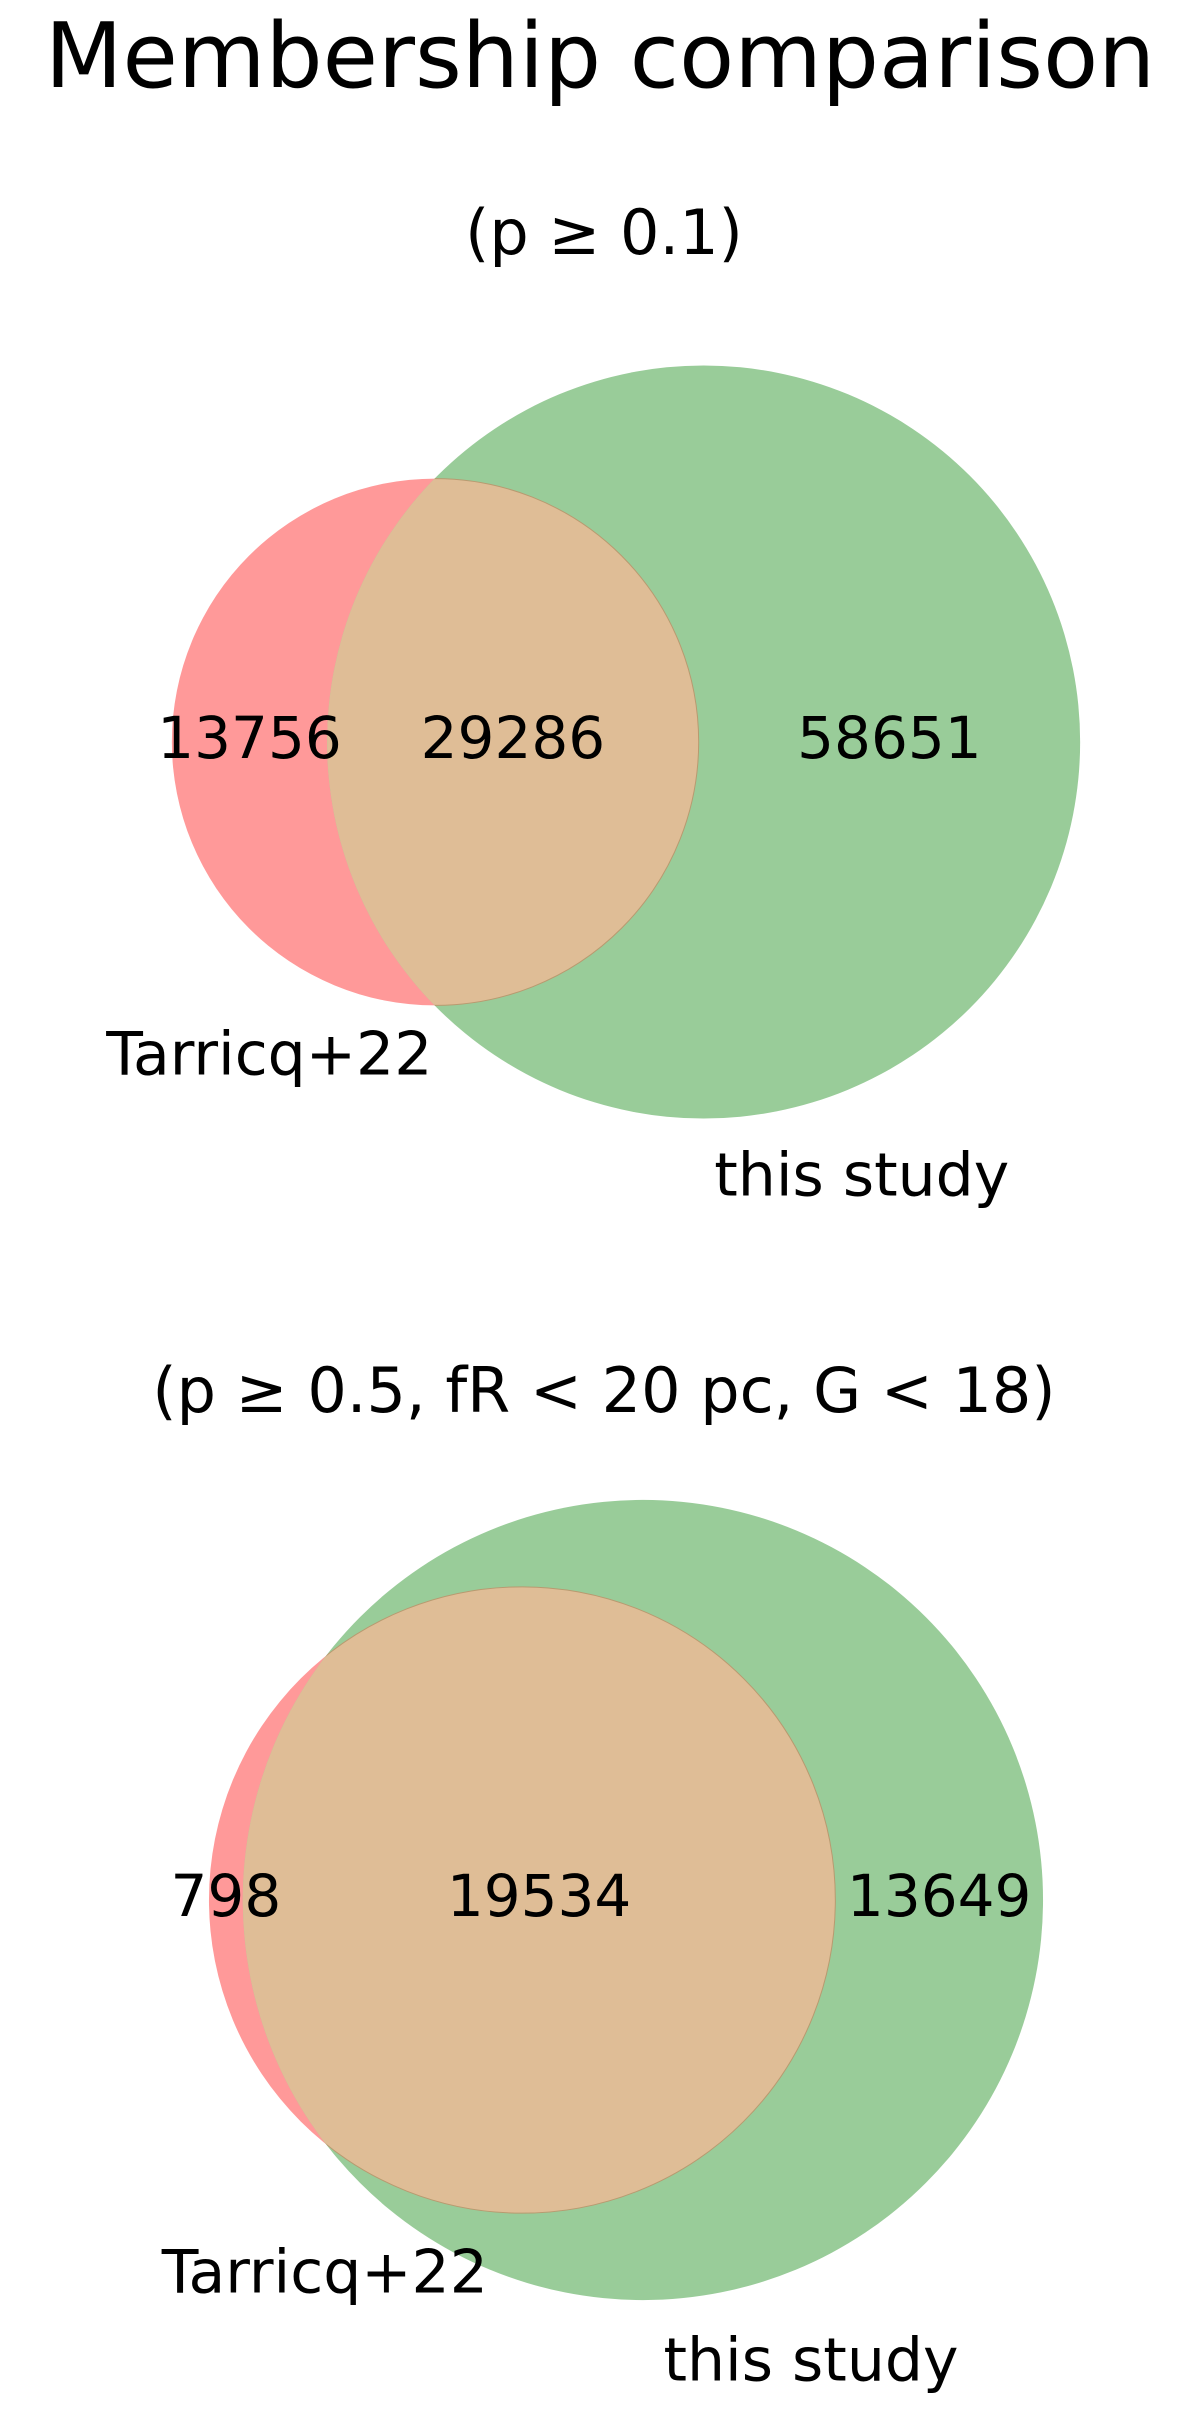 The image size is (1200, 2418). What do you see at coordinates (603, 1390) in the screenshot?
I see `subplot-title: (p ≥ 0.5, fR < 20 pc, G < 18)` at bounding box center [603, 1390].